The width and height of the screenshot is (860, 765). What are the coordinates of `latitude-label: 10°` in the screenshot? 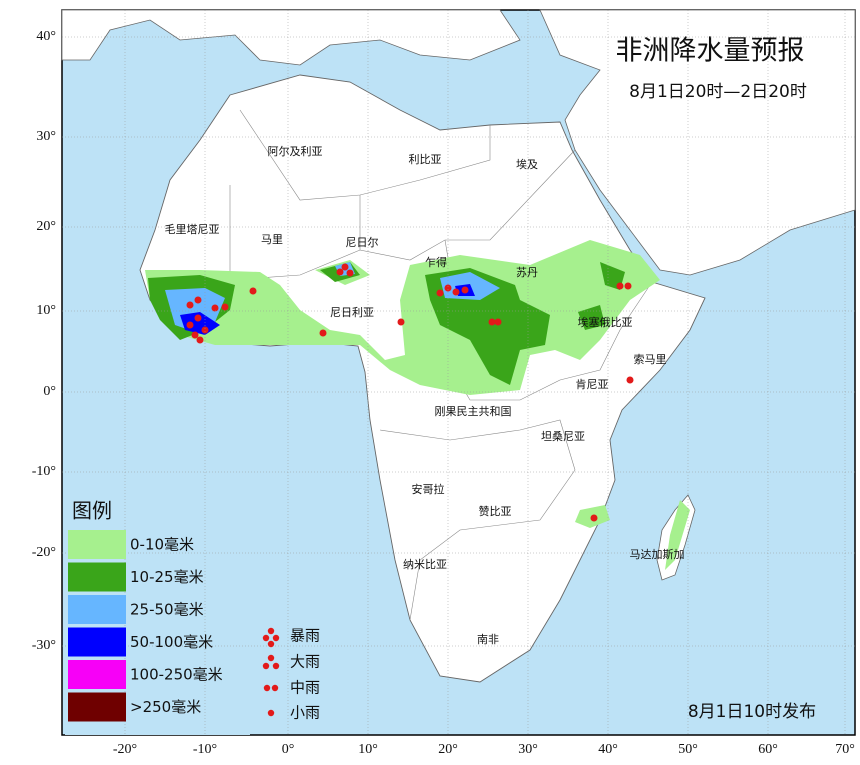 It's located at (46, 310).